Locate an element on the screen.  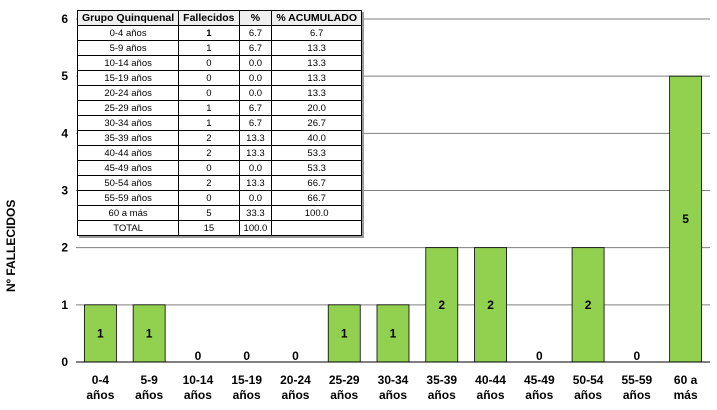
table-cell: 100.0 is located at coordinates (255, 228).